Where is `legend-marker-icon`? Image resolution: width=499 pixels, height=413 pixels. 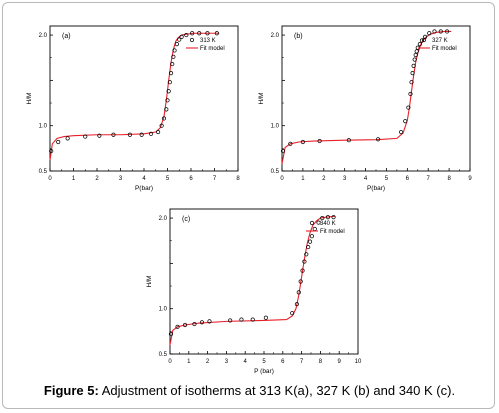
legend-marker-icon is located at coordinates (424, 40).